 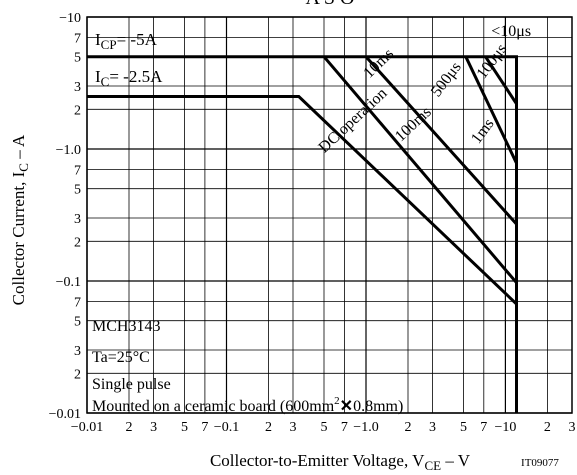 I want to click on note-temperature: Ta=25°C, so click(x=121, y=357).